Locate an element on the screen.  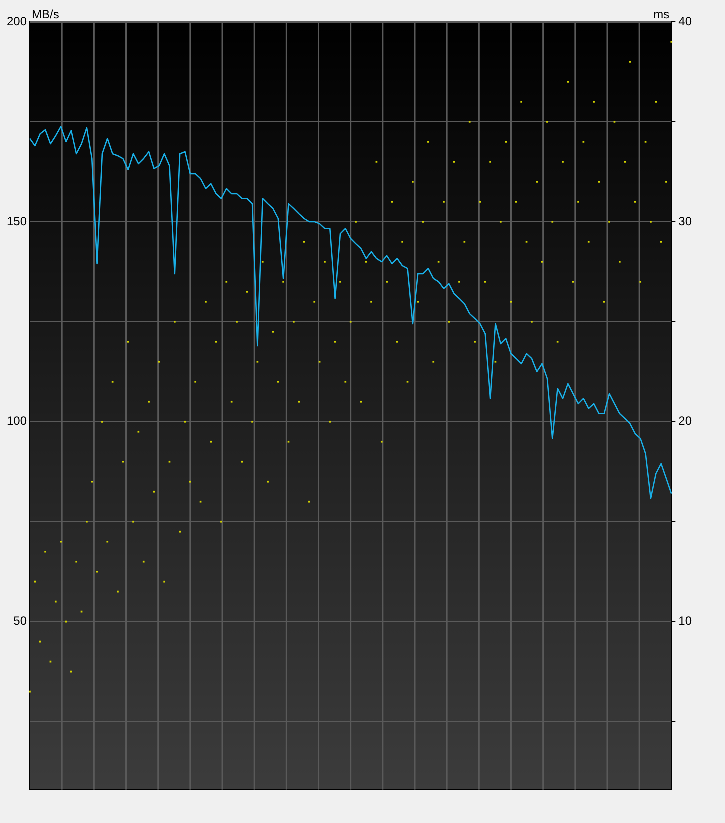
y-tick-label: 50 is located at coordinates (21, 621).